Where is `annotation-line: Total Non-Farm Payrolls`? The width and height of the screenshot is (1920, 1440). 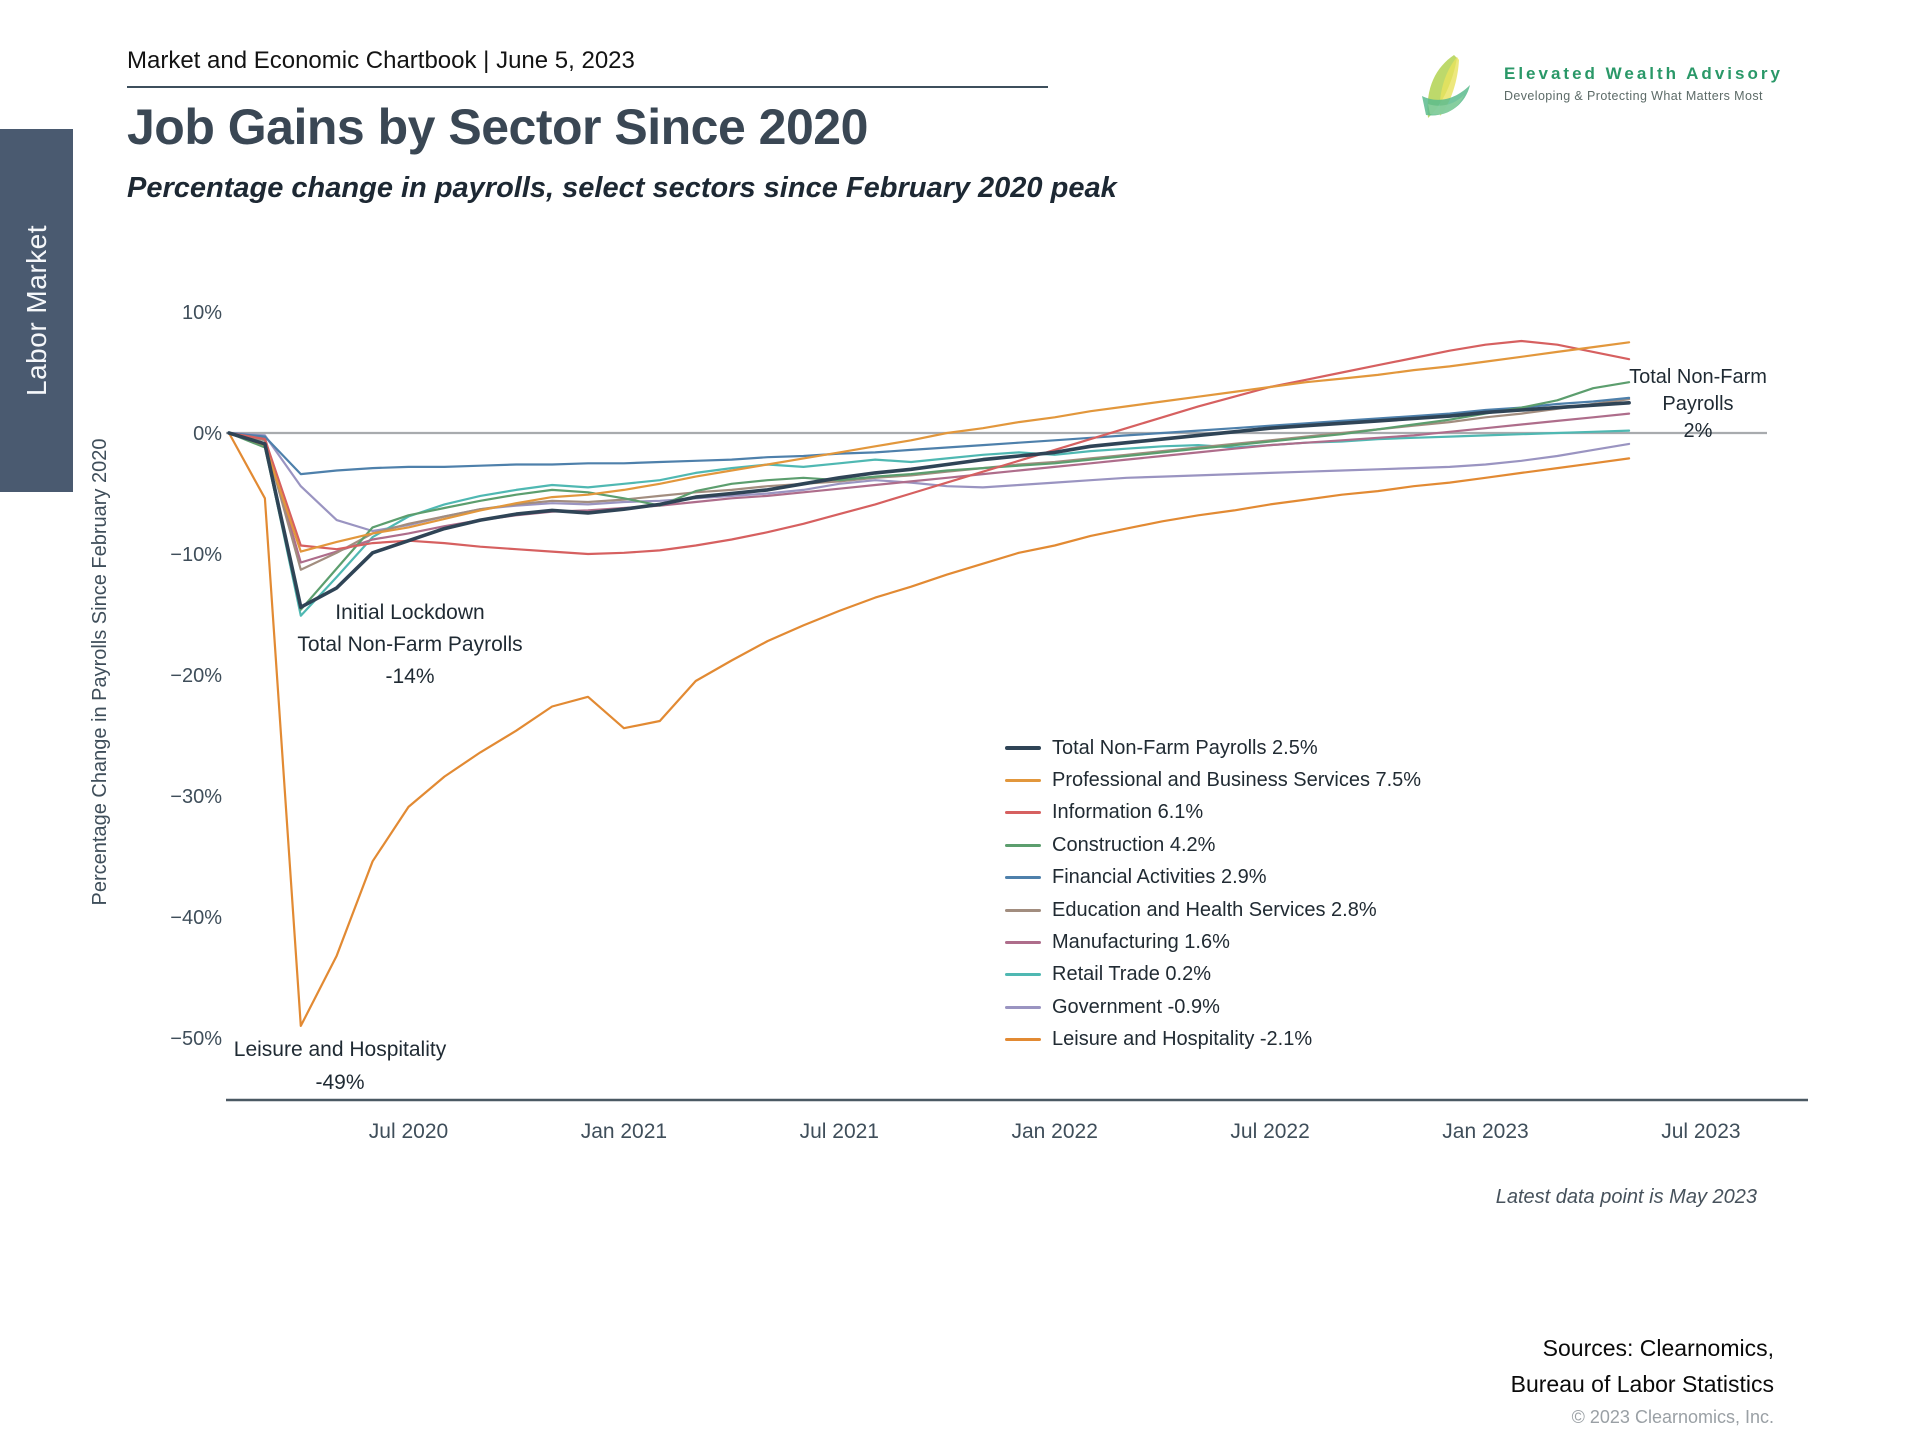
annotation-line: Total Non-Farm Payrolls is located at coordinates (410, 644).